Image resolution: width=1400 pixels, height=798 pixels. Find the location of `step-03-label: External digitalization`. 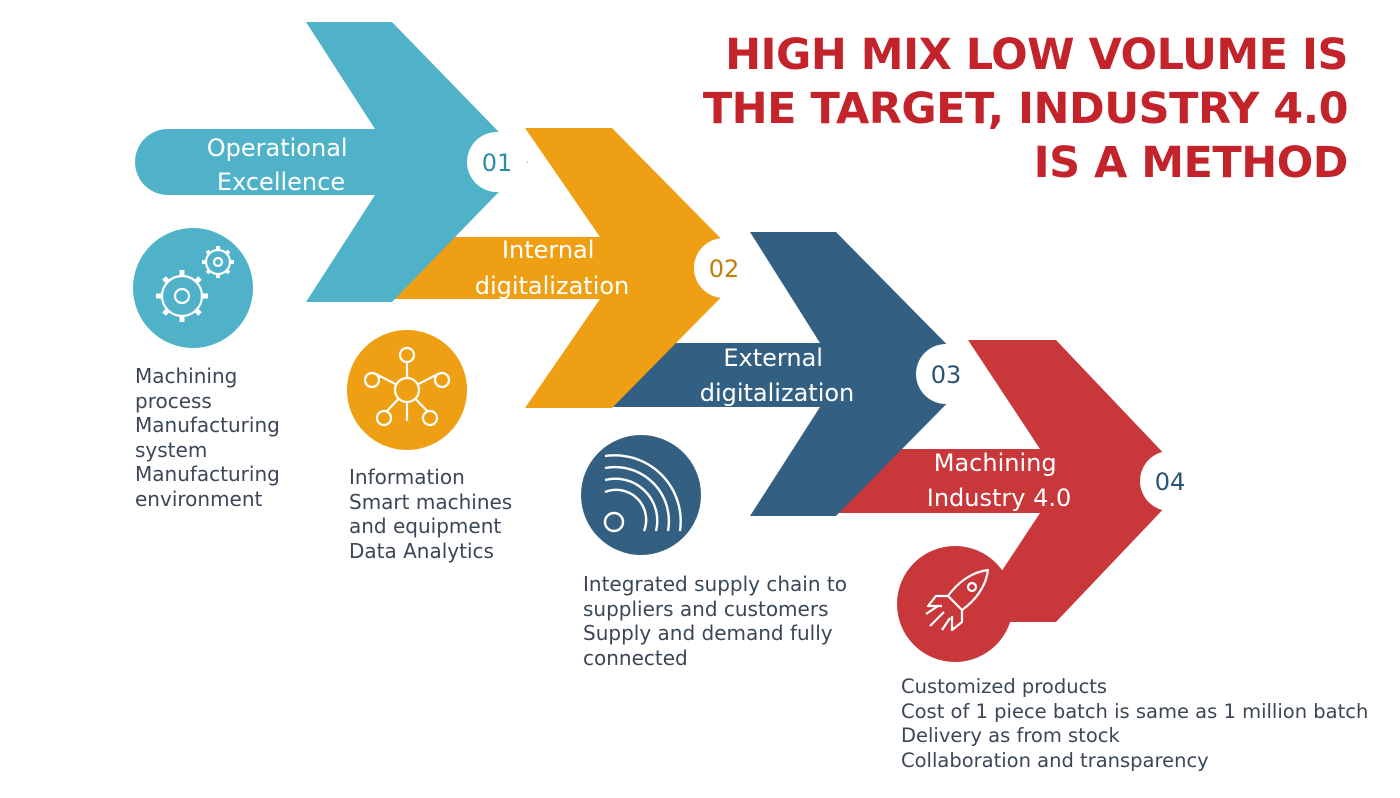

step-03-label: External digitalization is located at coordinates (777, 375).